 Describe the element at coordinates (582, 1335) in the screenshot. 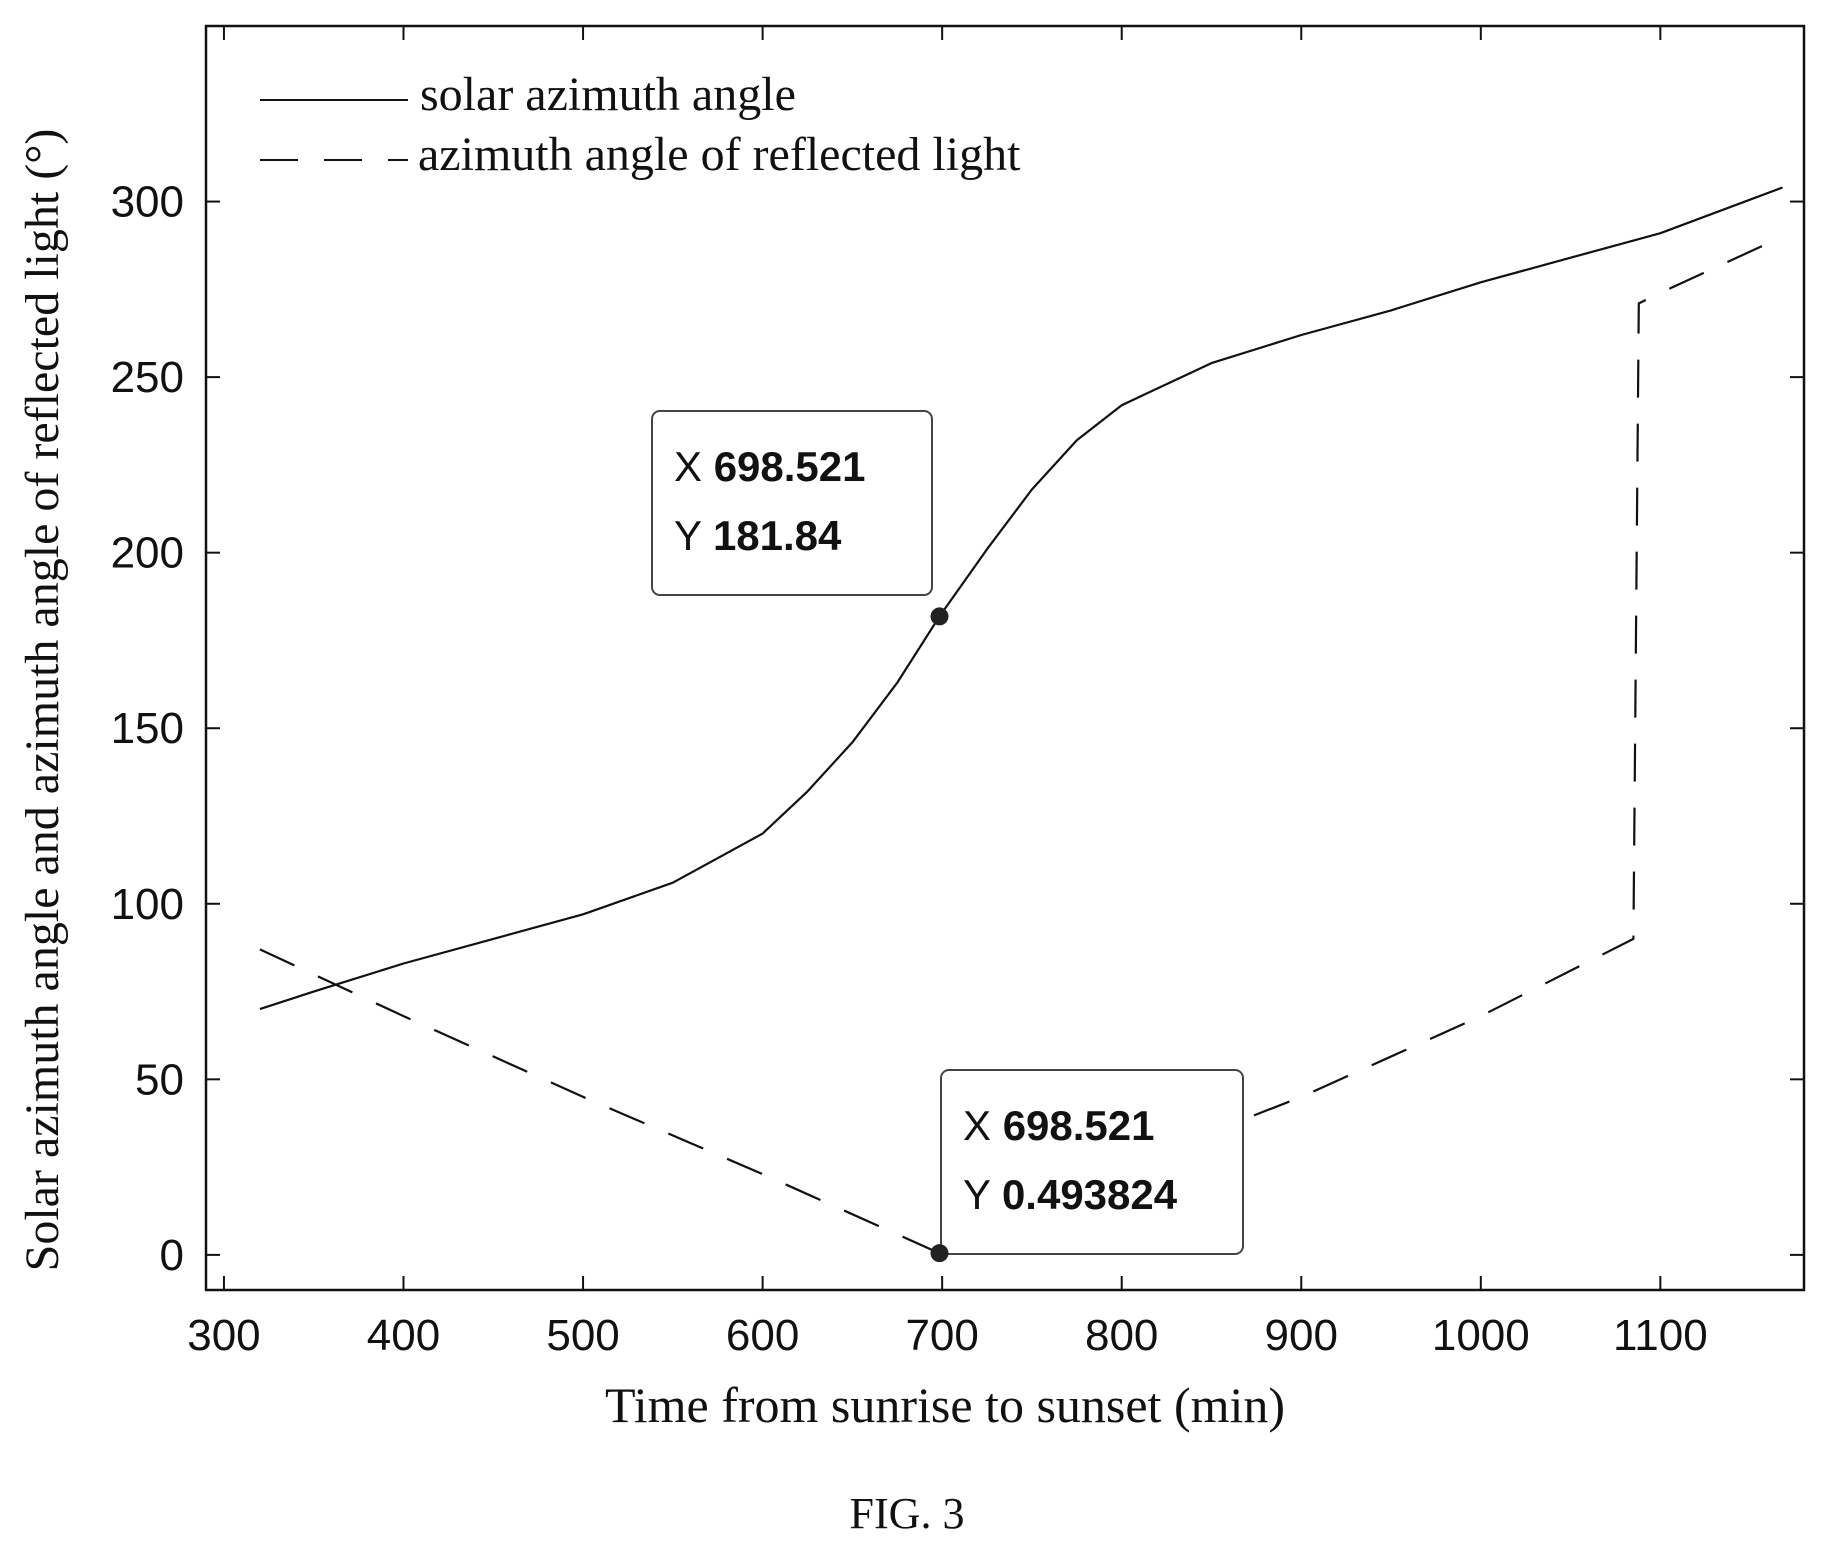

I see `x-tick-label: 500` at that location.